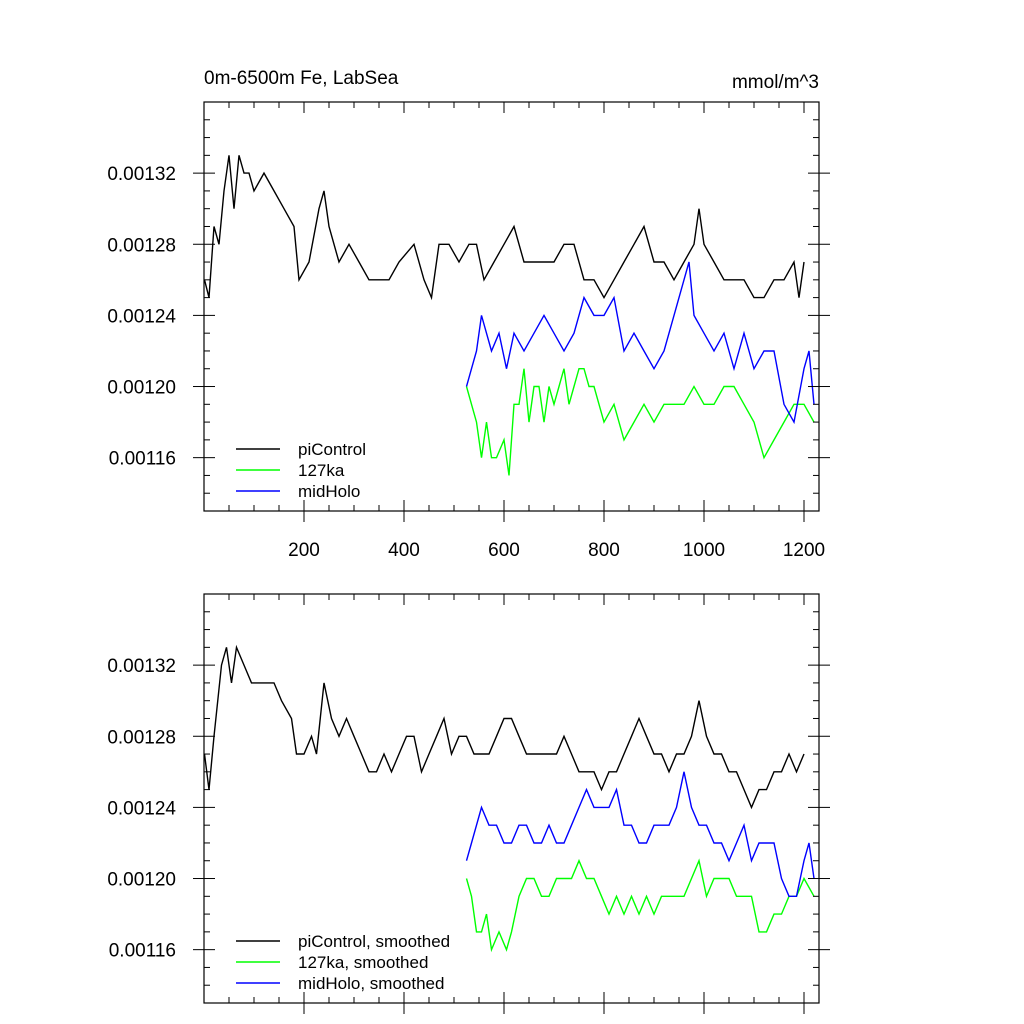 This screenshot has height=1024, width=1024. I want to click on legend-label: piControl, smoothed, so click(374, 941).